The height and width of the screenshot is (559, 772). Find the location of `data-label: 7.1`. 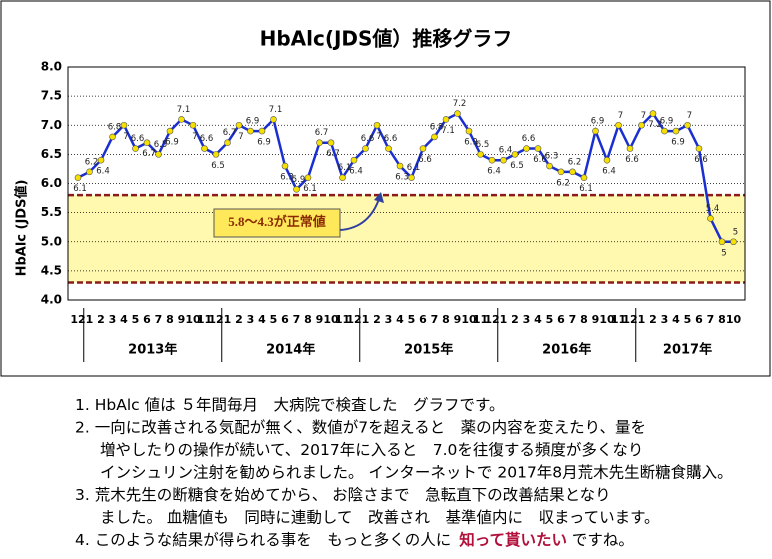

data-label: 7.1 is located at coordinates (184, 110).